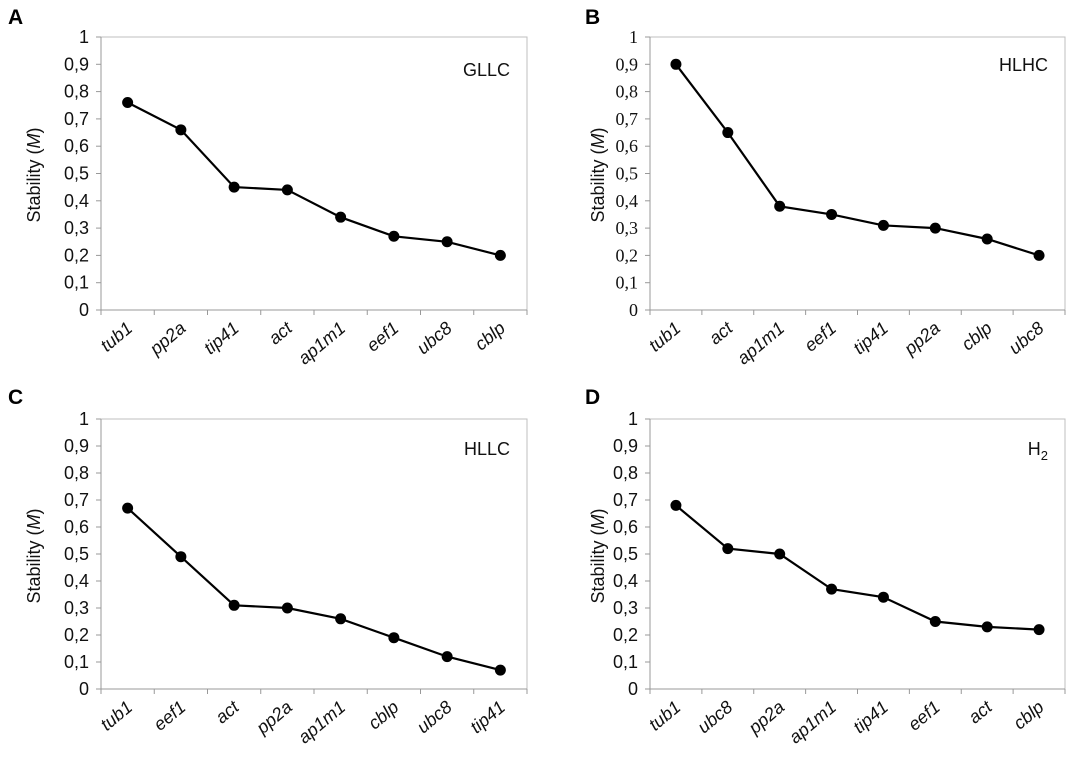 Image resolution: width=1077 pixels, height=762 pixels. Describe the element at coordinates (1044, 455) in the screenshot. I see `condition-label-subscript: 2` at that location.